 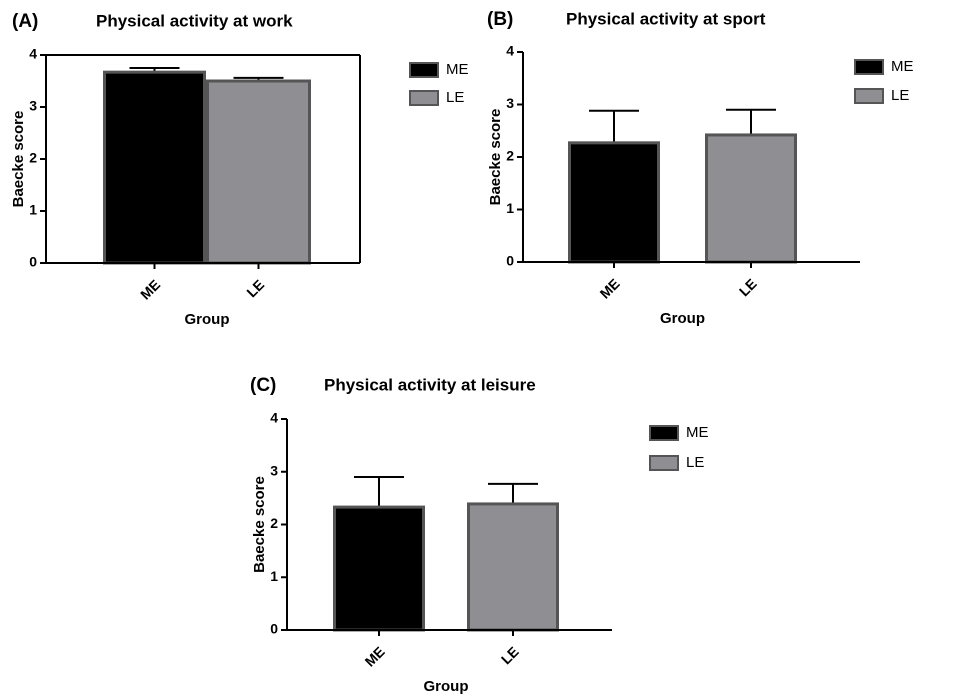 What do you see at coordinates (500, 19) in the screenshot?
I see `panel-label: (B)` at bounding box center [500, 19].